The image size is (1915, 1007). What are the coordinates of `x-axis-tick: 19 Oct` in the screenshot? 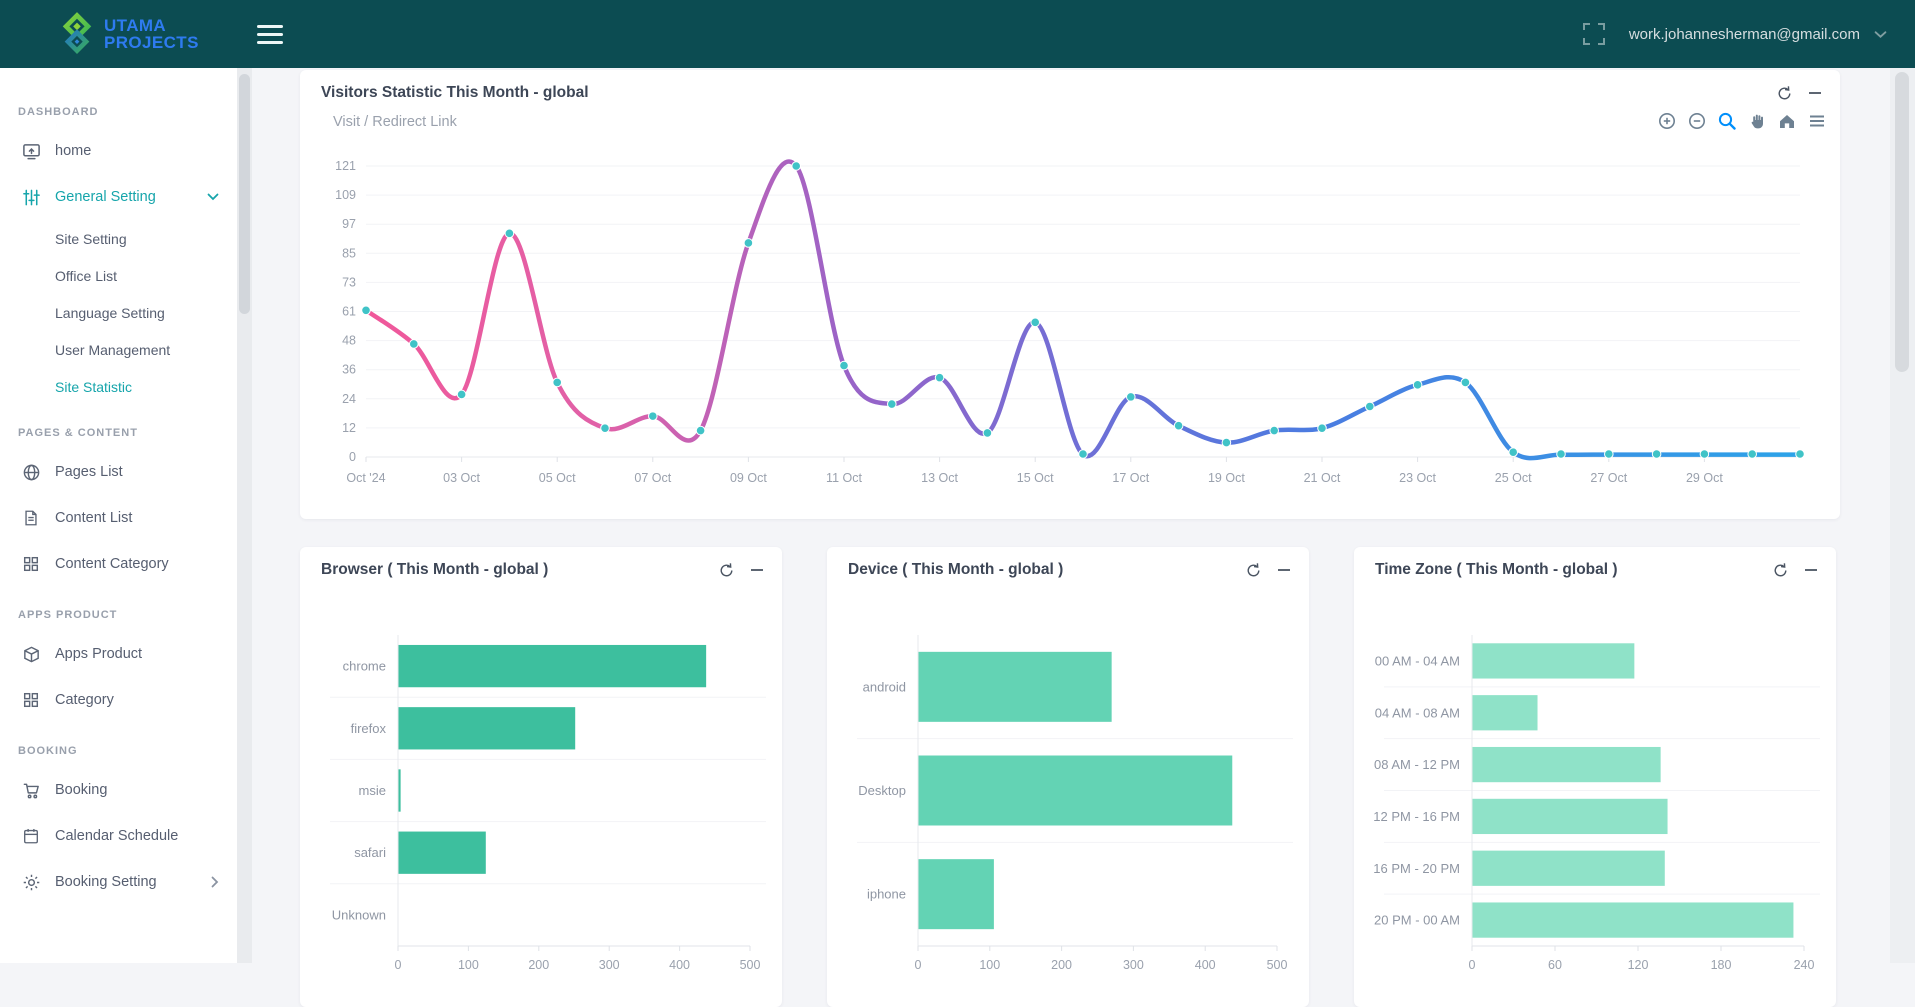 It's located at (1226, 478).